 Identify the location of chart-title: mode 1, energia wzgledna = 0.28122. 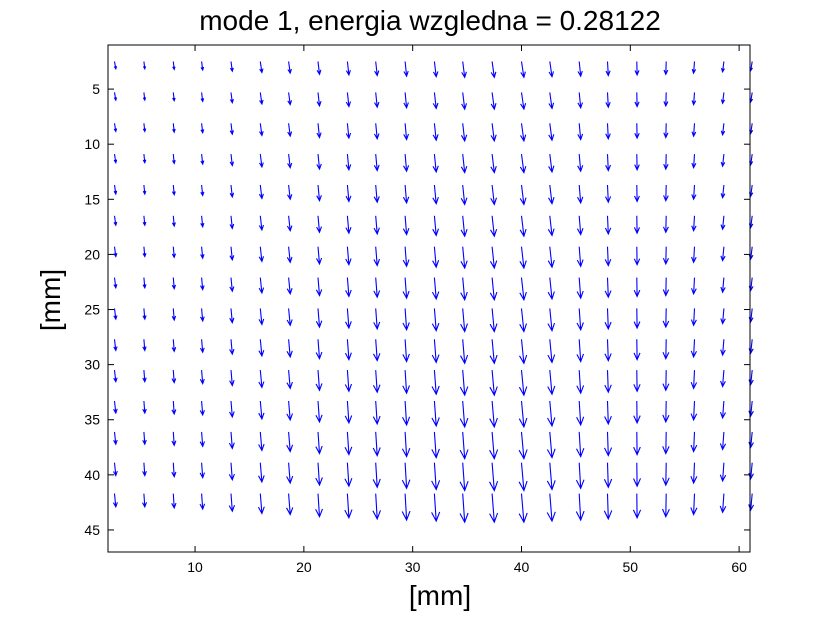
(430, 20).